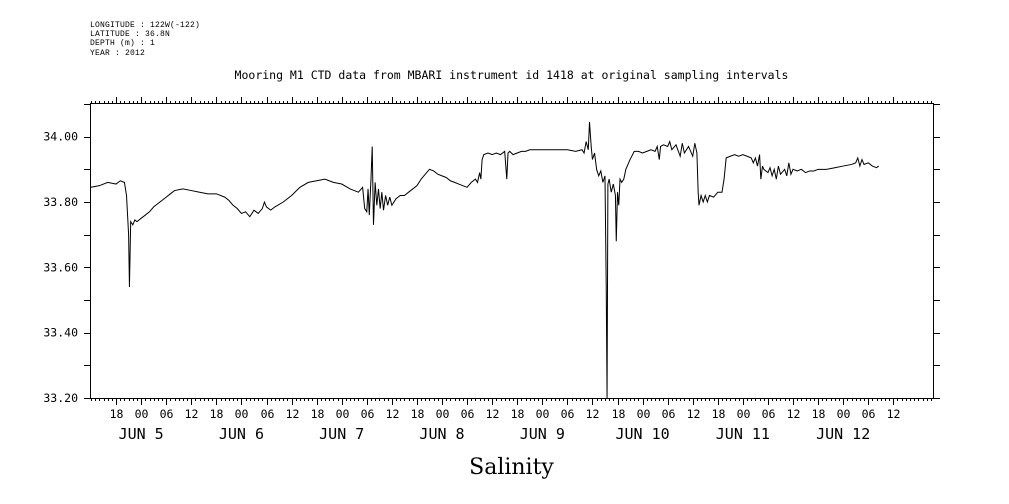  What do you see at coordinates (441, 434) in the screenshot?
I see `x-day-label: JUN 8` at bounding box center [441, 434].